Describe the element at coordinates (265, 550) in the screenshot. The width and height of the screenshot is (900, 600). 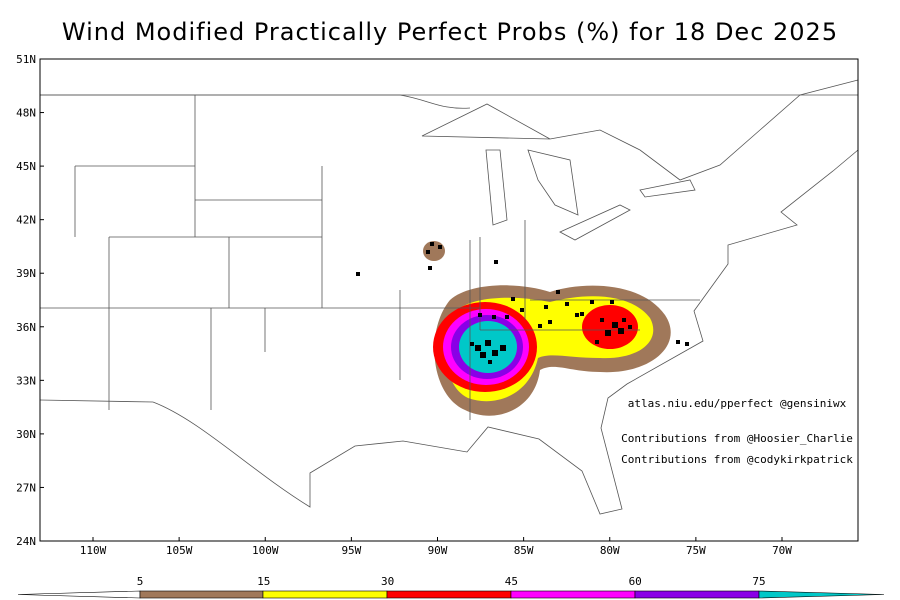
I see `lon-label: 100W` at that location.